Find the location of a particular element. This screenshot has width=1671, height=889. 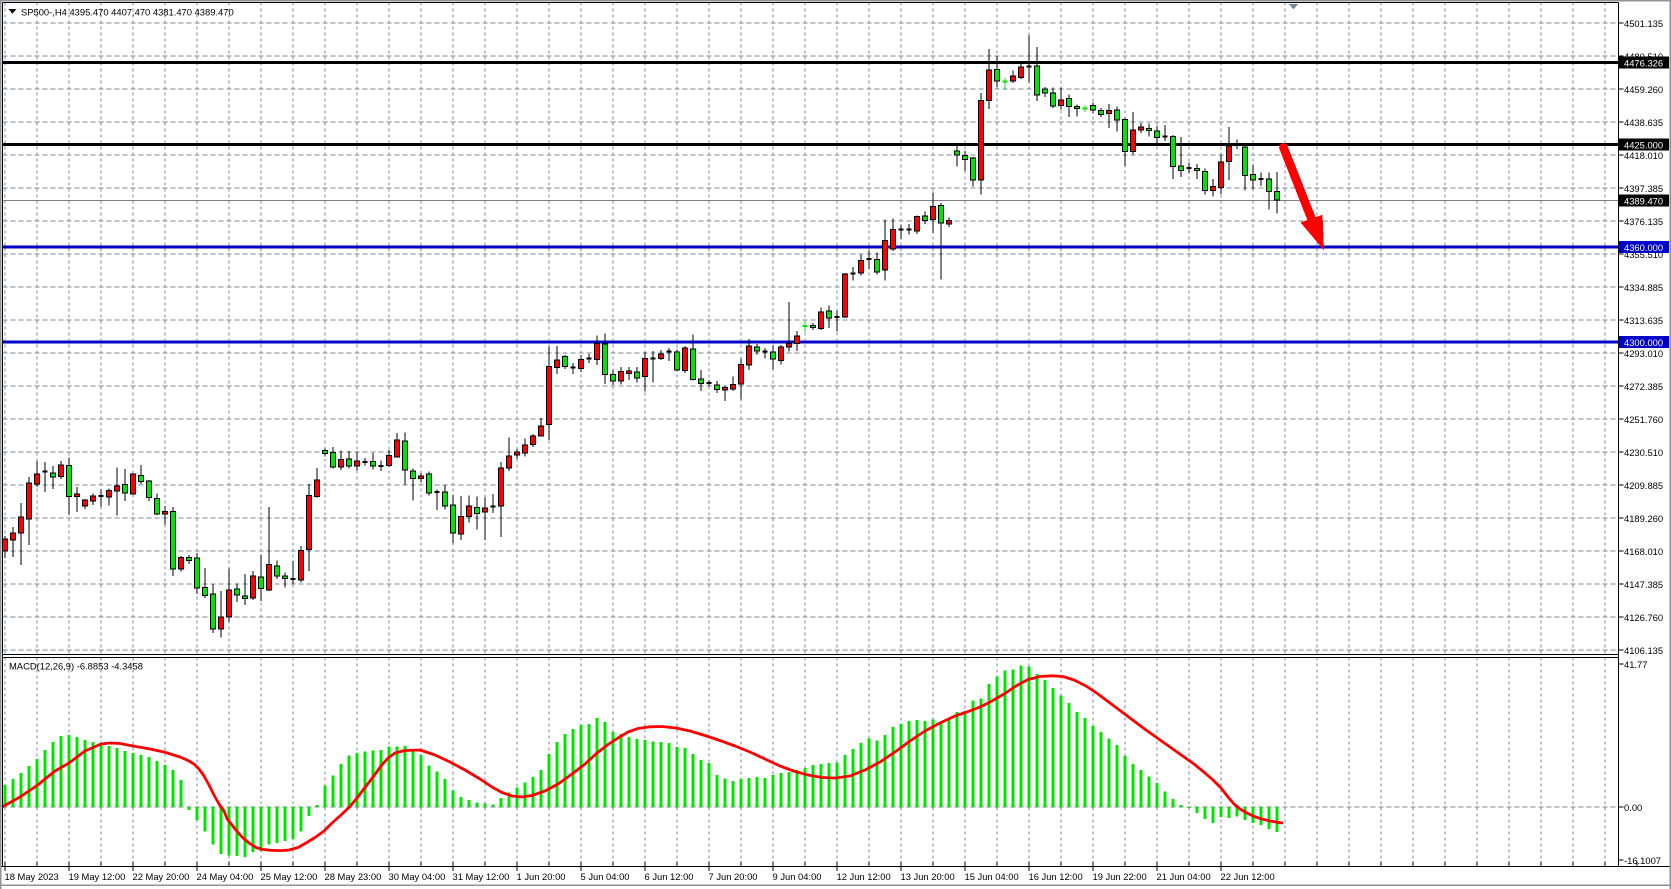

svg-text: 4438.635 is located at coordinates (1643, 122).